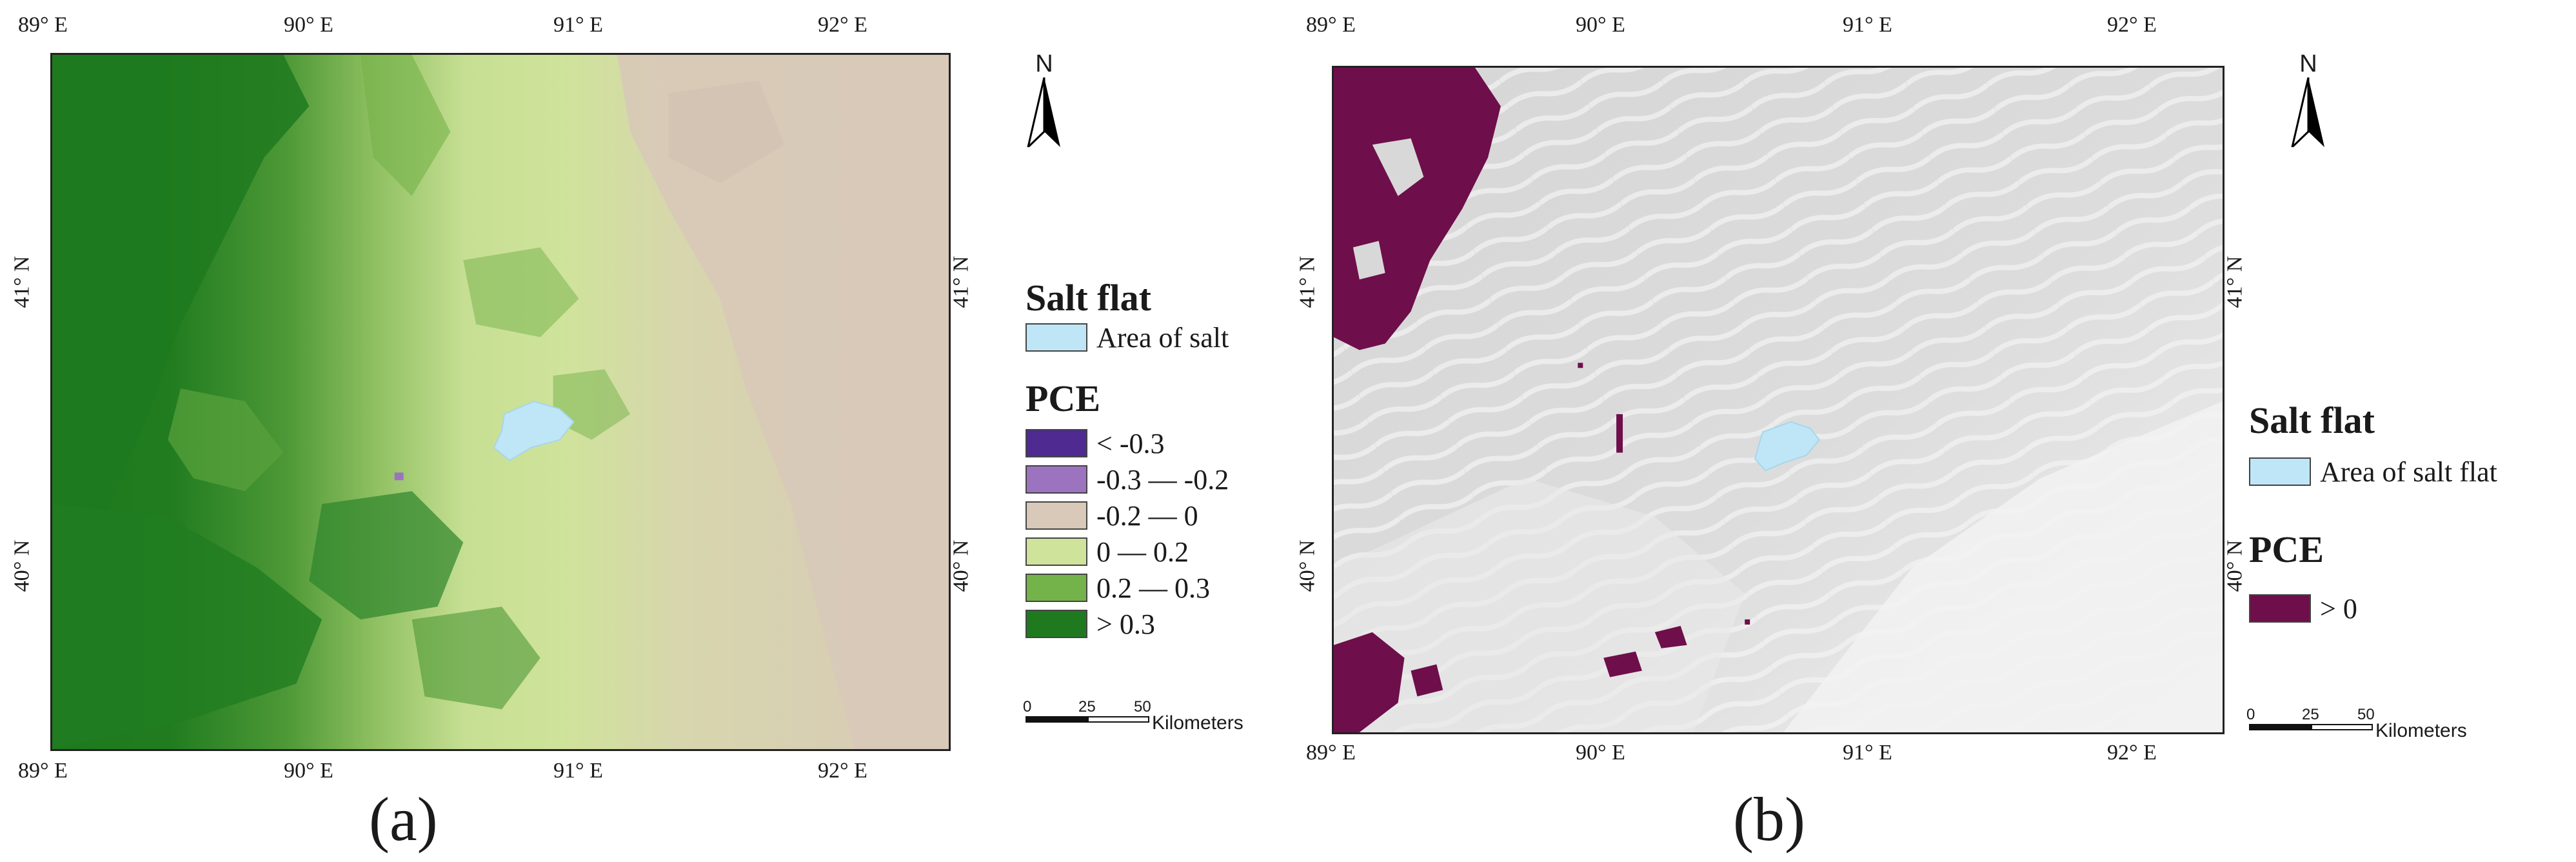 The image size is (2576, 862). I want to click on legend-label: Area of salt, so click(1162, 337).